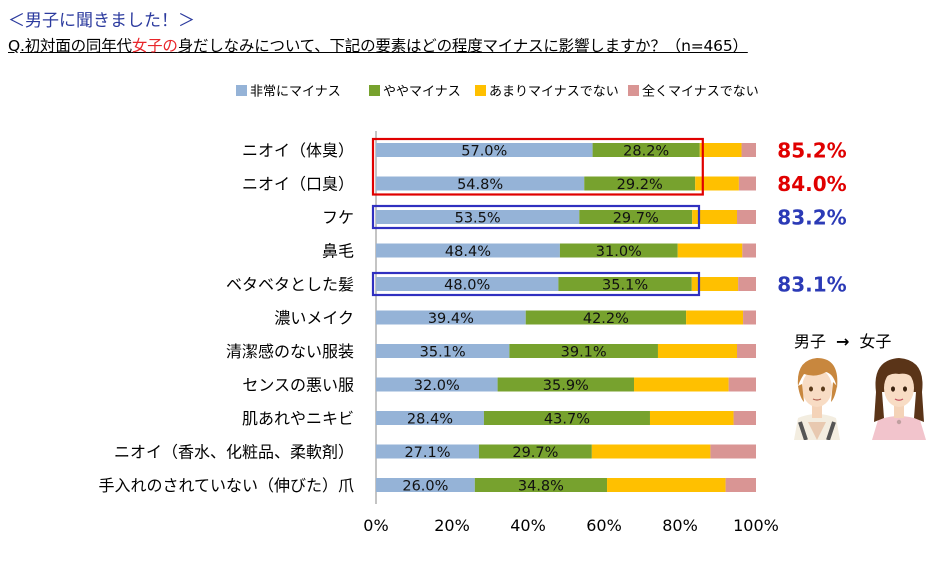 The height and width of the screenshot is (562, 941). Describe the element at coordinates (298, 385) in the screenshot. I see `category-label: センスの悪い服` at that location.